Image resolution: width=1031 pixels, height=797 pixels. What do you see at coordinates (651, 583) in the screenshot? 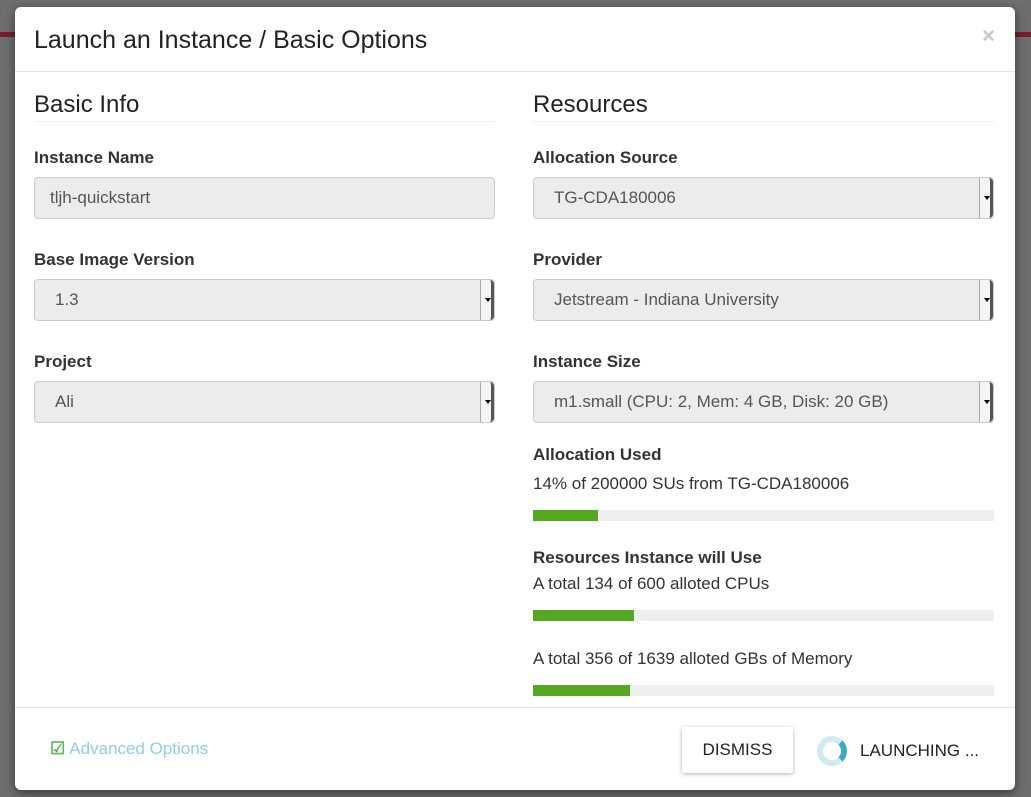
I see `cpu-usage-text: A total 134 of 600 alloted CPUs` at bounding box center [651, 583].